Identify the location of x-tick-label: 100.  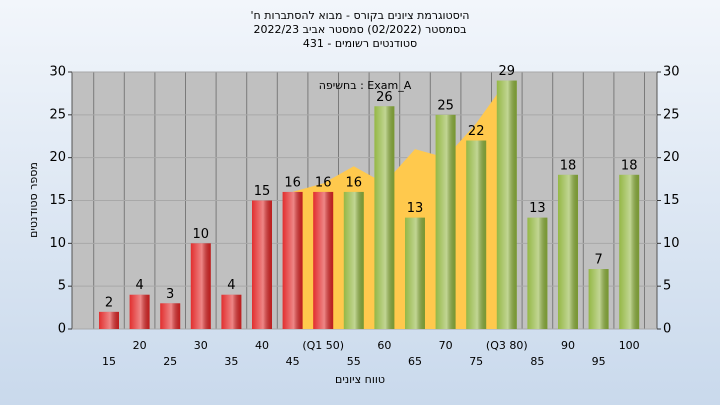
(629, 345).